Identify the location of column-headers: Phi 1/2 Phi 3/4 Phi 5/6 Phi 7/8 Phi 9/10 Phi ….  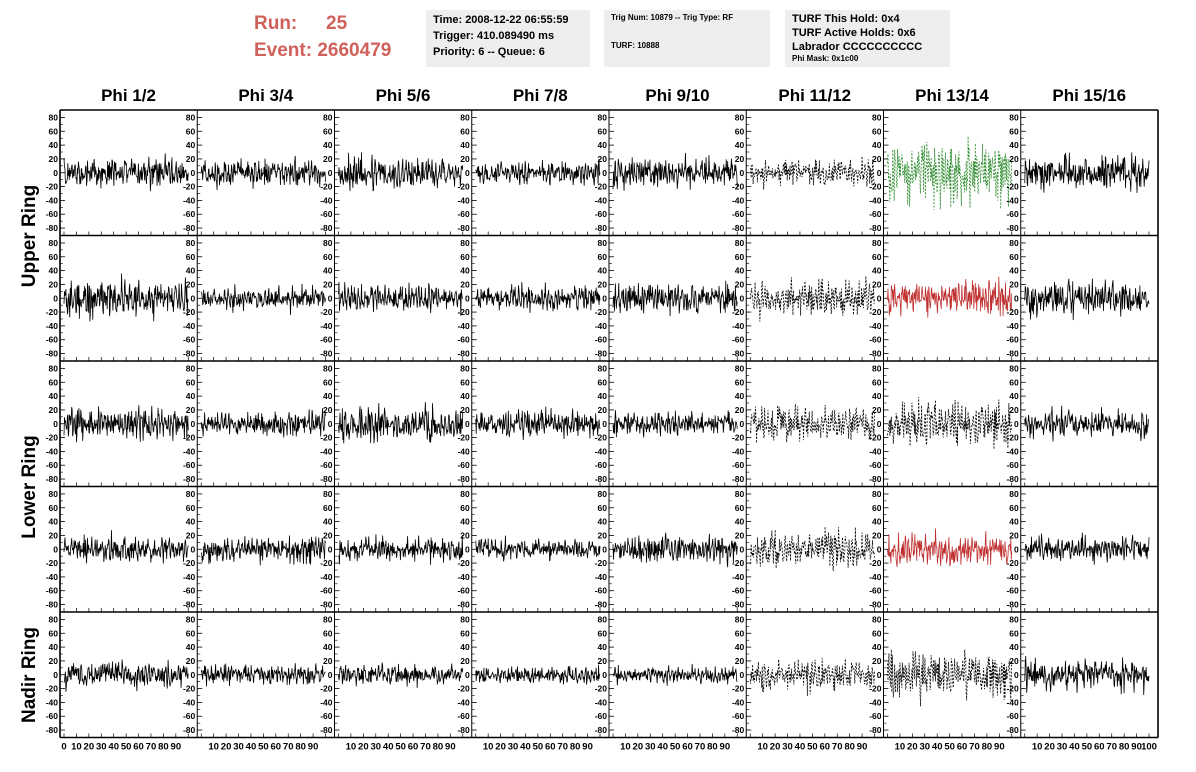
(609, 97).